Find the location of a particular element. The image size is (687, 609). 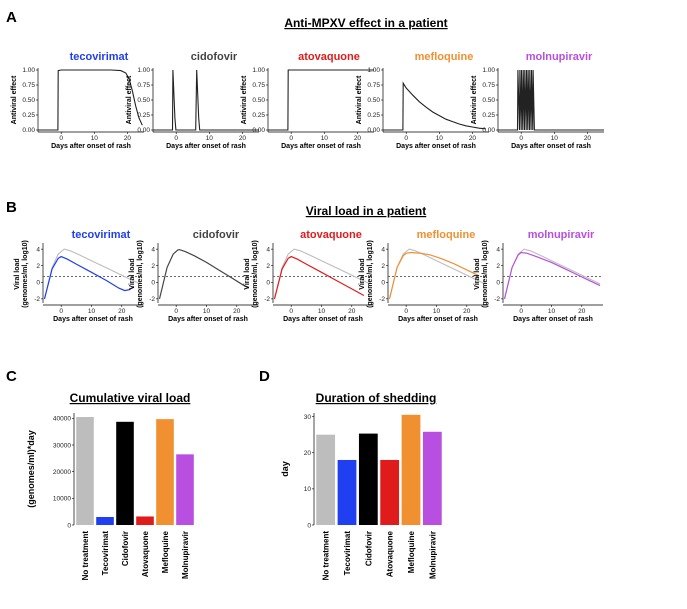

drug-title-b-tecovirimat: tecovirimat is located at coordinates (101, 235).